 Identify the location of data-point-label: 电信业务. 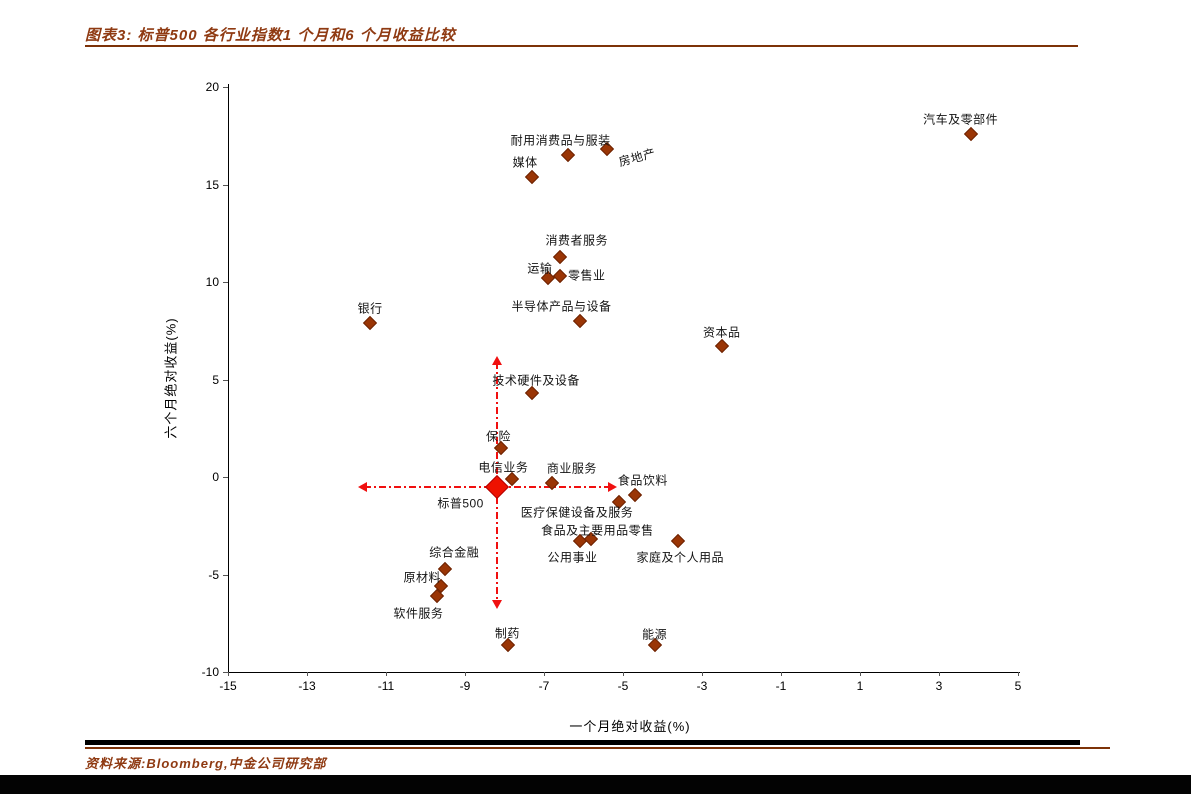
(503, 467).